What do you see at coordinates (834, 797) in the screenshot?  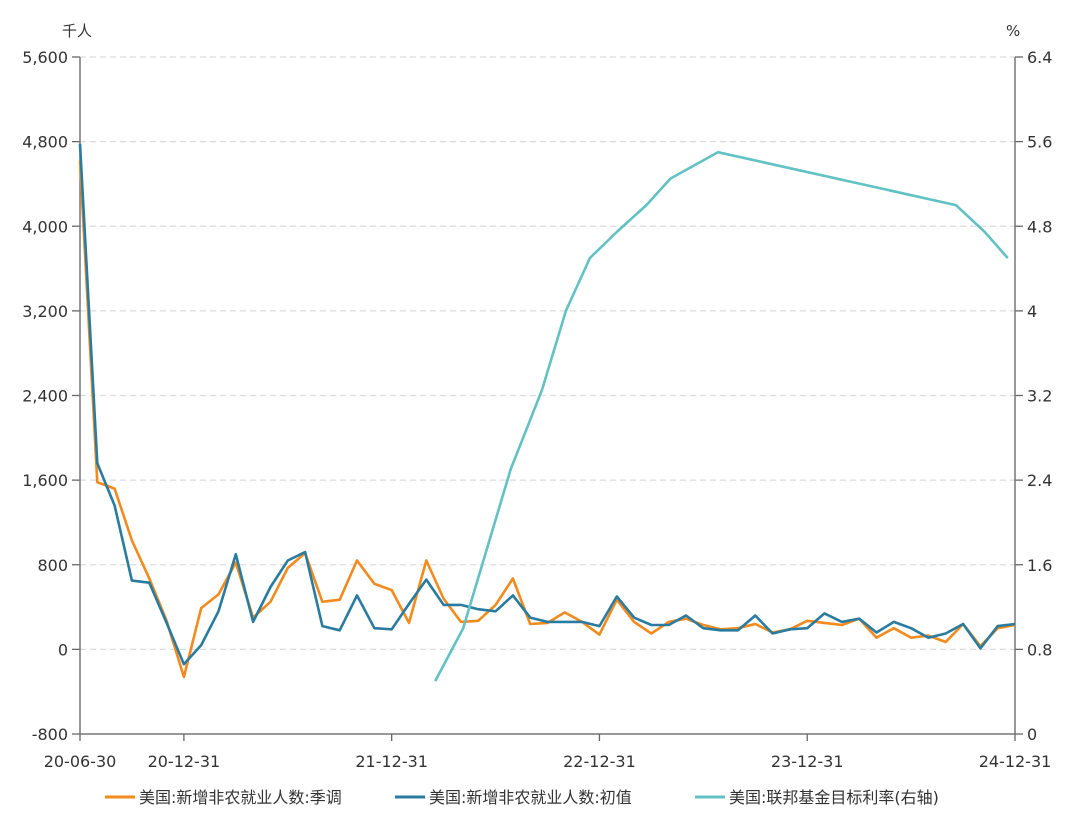 I see `legend-label: 美国:联邦基金目标利率(右轴)` at bounding box center [834, 797].